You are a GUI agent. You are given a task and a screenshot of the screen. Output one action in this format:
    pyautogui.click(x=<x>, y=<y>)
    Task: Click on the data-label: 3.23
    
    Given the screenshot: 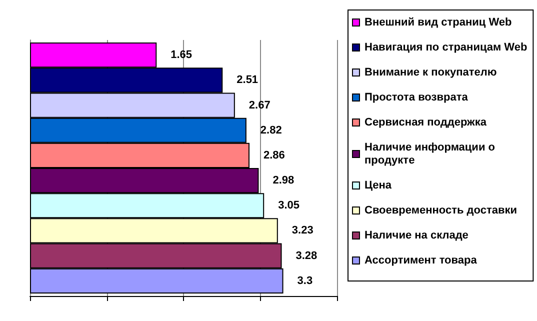 What is the action you would take?
    pyautogui.click(x=303, y=230)
    